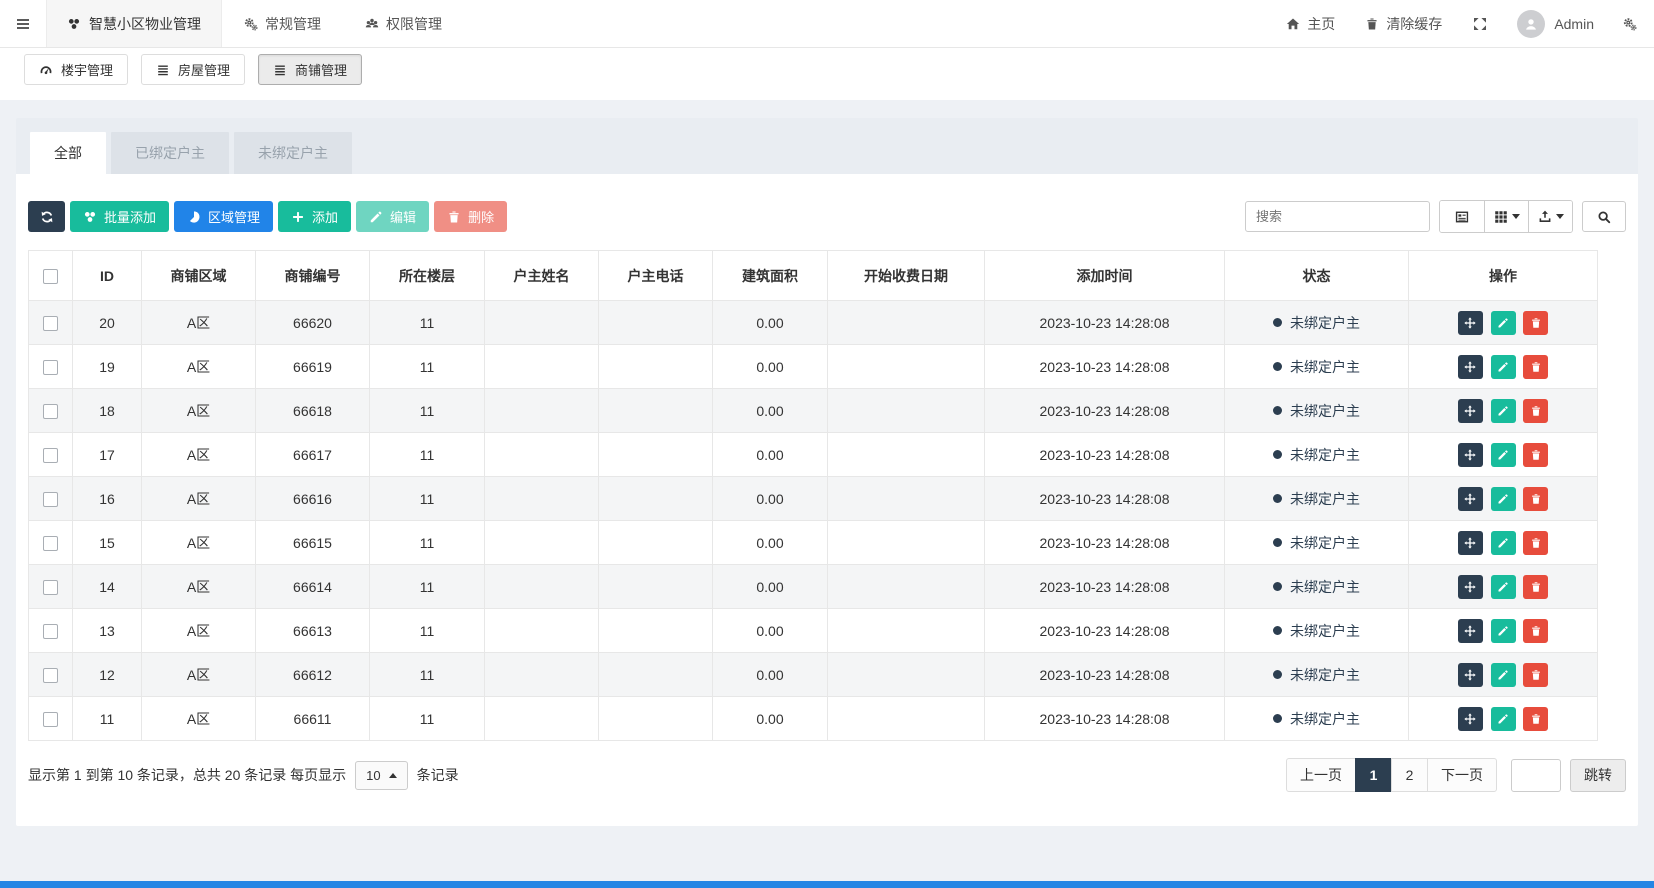 The height and width of the screenshot is (888, 1654). I want to click on bottom-edge-bar, so click(827, 884).